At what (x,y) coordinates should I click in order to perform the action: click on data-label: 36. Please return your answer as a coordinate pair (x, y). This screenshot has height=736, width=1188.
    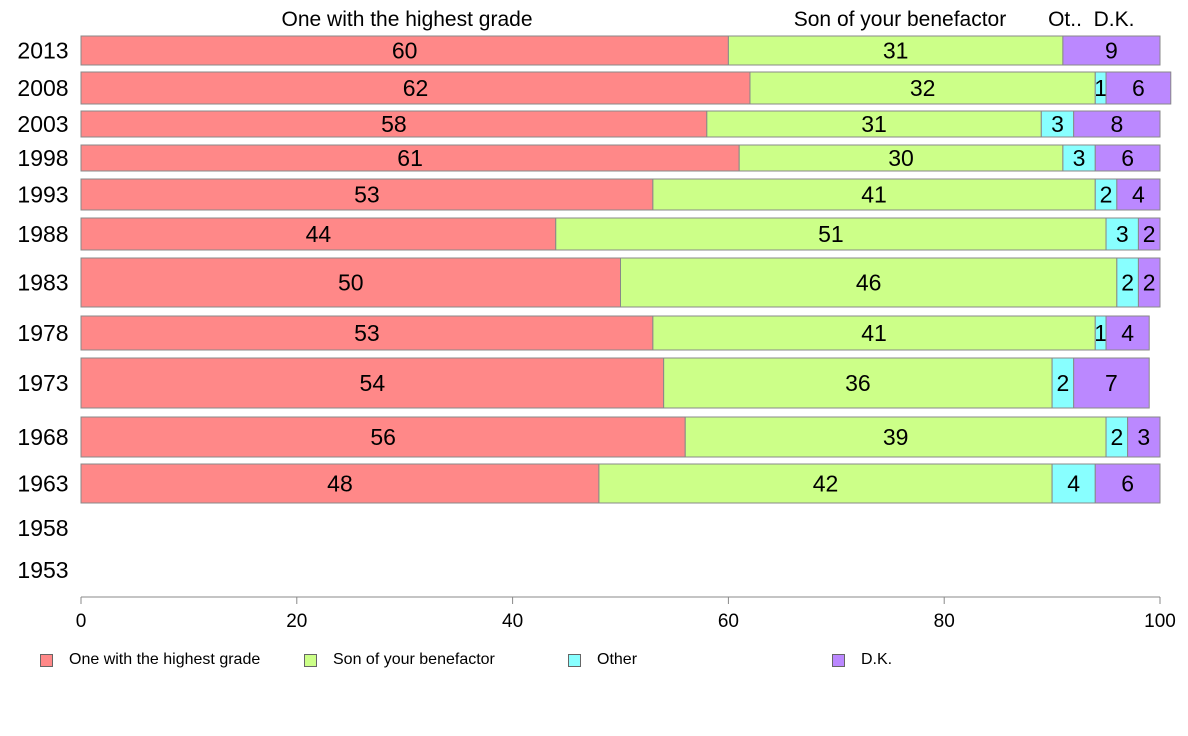
    Looking at the image, I should click on (858, 383).